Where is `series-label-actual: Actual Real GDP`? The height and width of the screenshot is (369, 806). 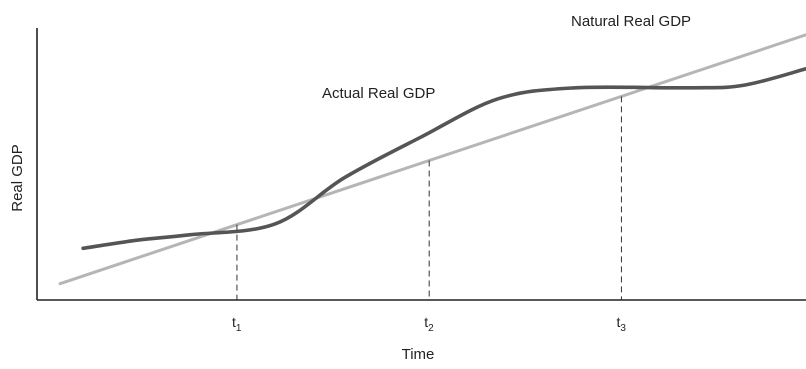
series-label-actual: Actual Real GDP is located at coordinates (378, 93).